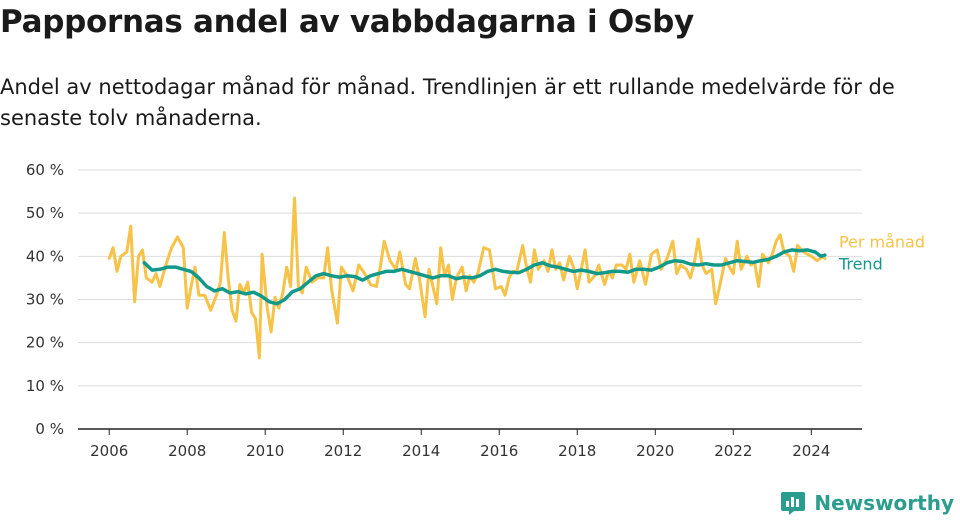  Describe the element at coordinates (793, 503) in the screenshot. I see `newsworthy-logo-icon` at that location.